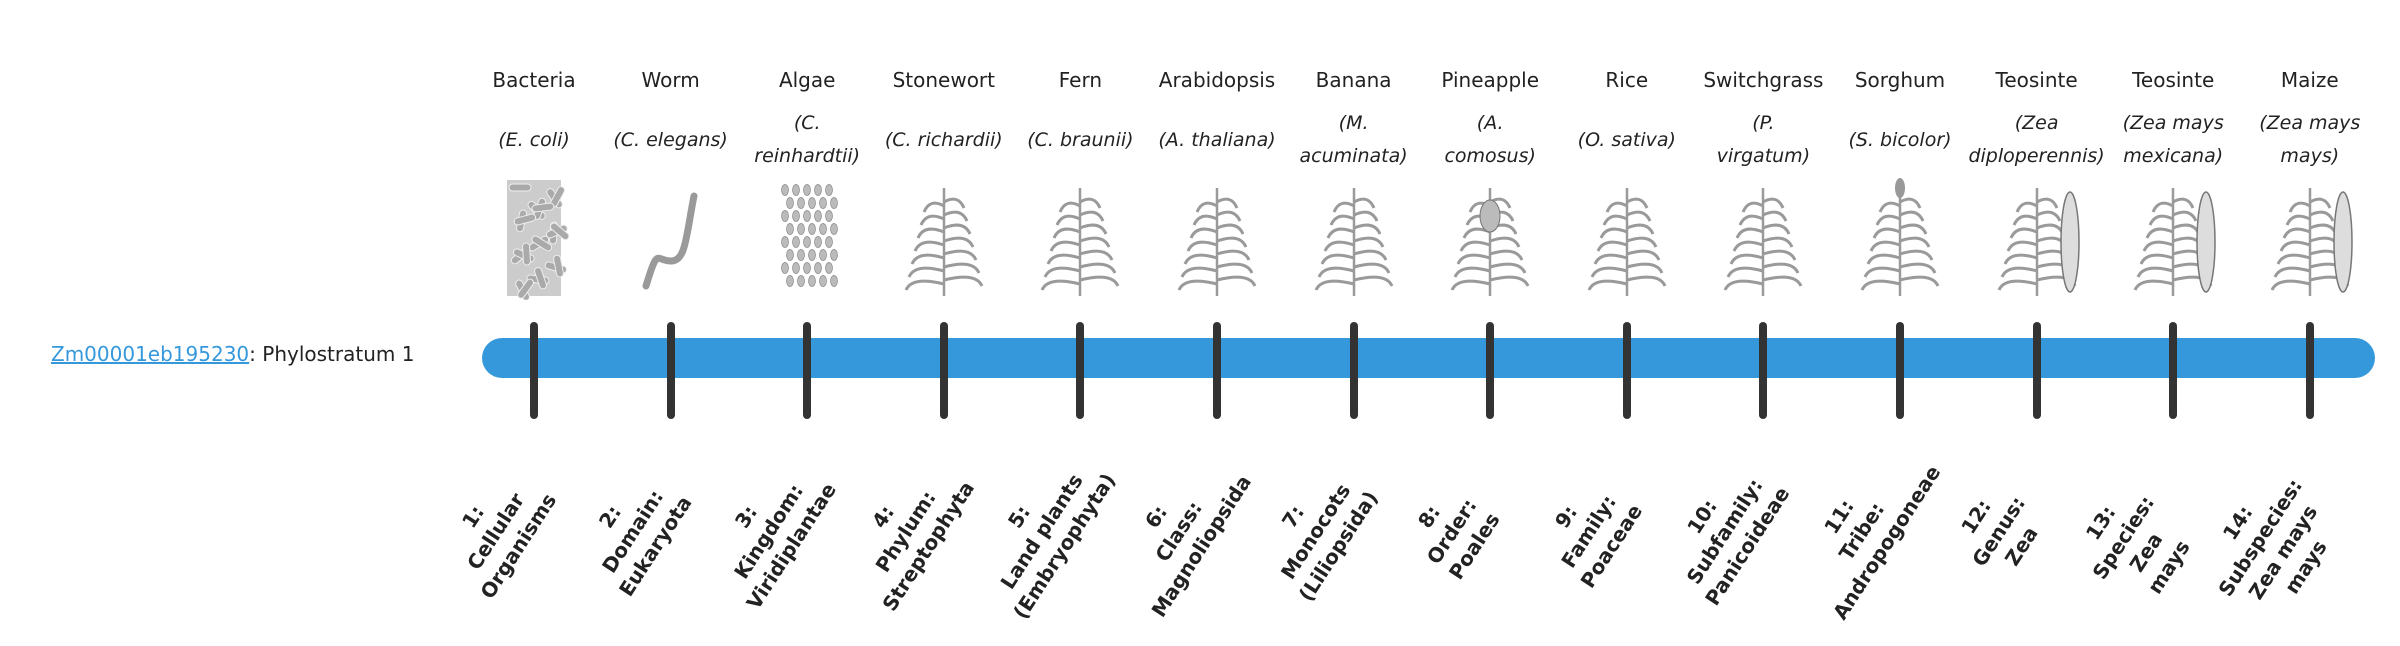  I want to click on switchgrass-illustration, so click(1763, 238).